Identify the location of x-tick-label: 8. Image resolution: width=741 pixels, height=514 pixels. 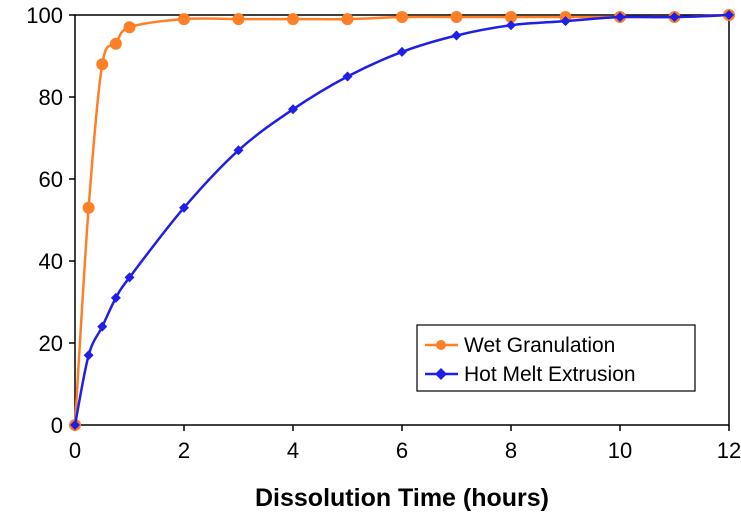
(511, 450).